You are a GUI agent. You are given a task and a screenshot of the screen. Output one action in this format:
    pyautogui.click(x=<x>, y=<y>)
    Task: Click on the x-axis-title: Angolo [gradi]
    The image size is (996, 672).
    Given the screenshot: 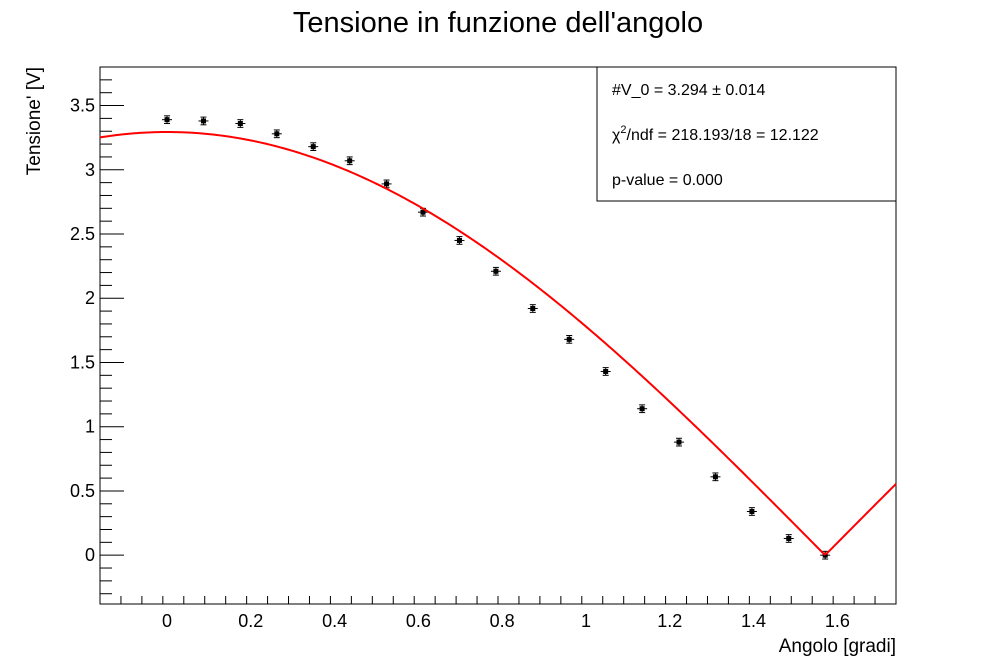 What is the action you would take?
    pyautogui.click(x=837, y=646)
    